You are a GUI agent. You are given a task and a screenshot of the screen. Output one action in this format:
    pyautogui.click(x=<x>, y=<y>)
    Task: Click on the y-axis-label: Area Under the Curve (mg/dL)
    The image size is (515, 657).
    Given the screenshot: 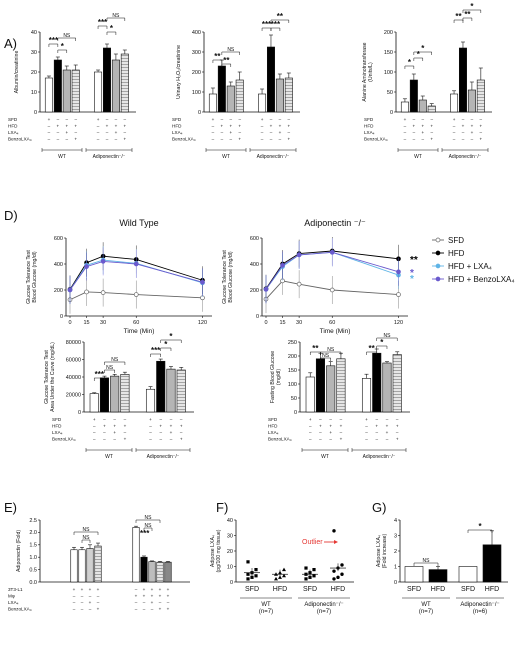 What is the action you would take?
    pyautogui.click(x=53, y=377)
    